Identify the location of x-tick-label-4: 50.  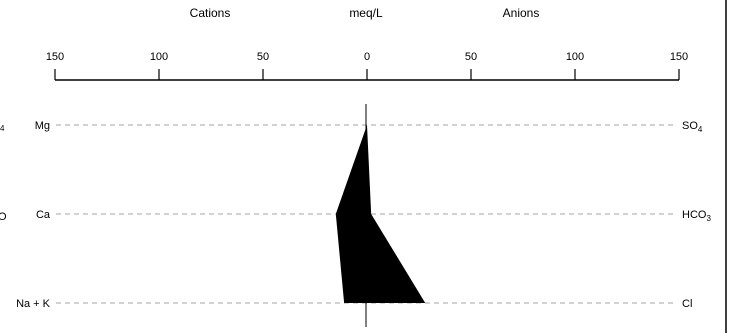
(471, 57).